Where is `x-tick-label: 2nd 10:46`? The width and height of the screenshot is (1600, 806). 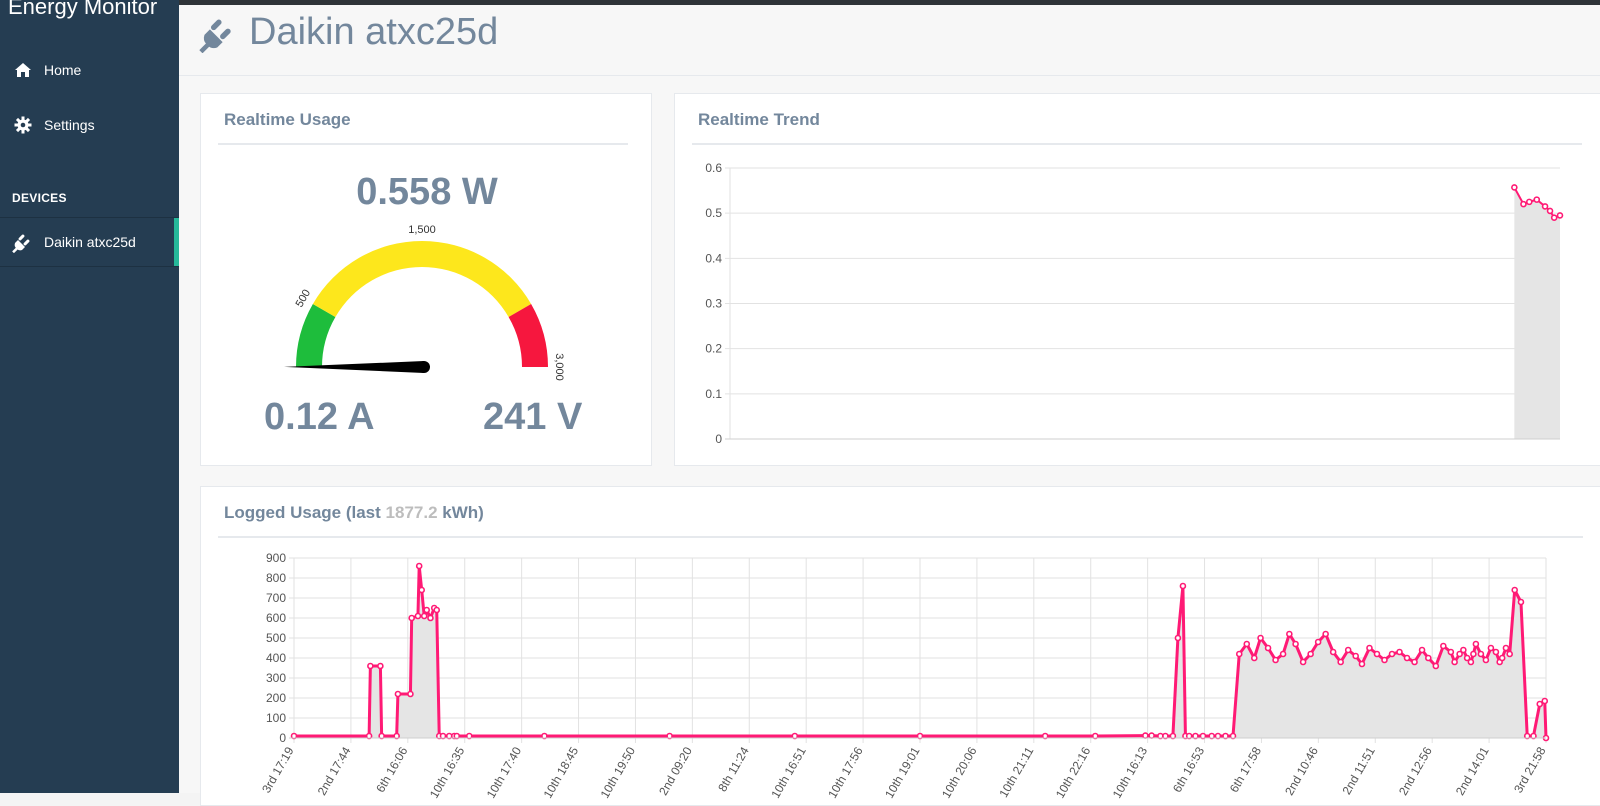
x-tick-label: 2nd 10:46 is located at coordinates (1301, 771).